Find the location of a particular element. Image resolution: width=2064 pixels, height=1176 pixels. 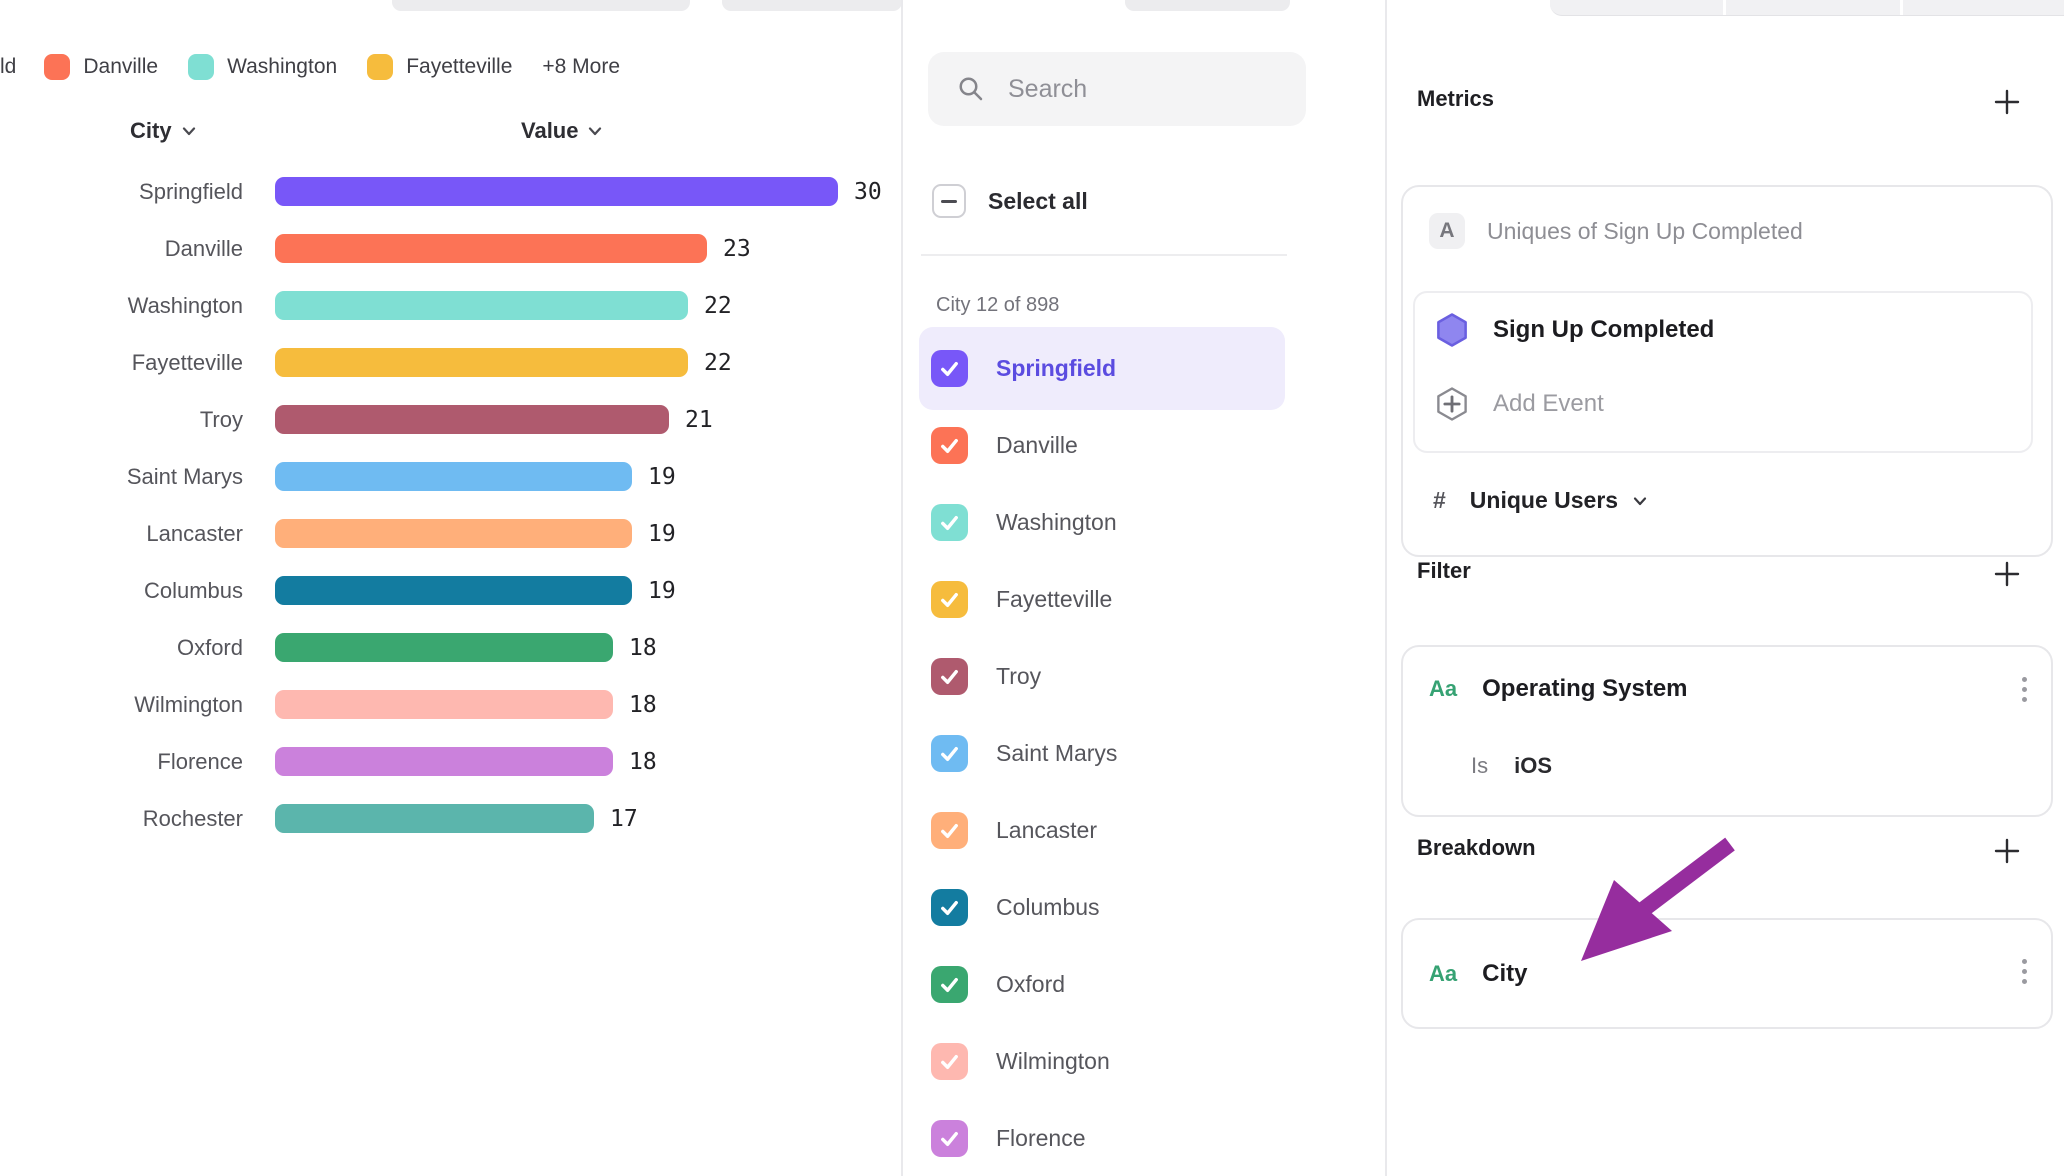

add-filter-button is located at coordinates (2007, 574).